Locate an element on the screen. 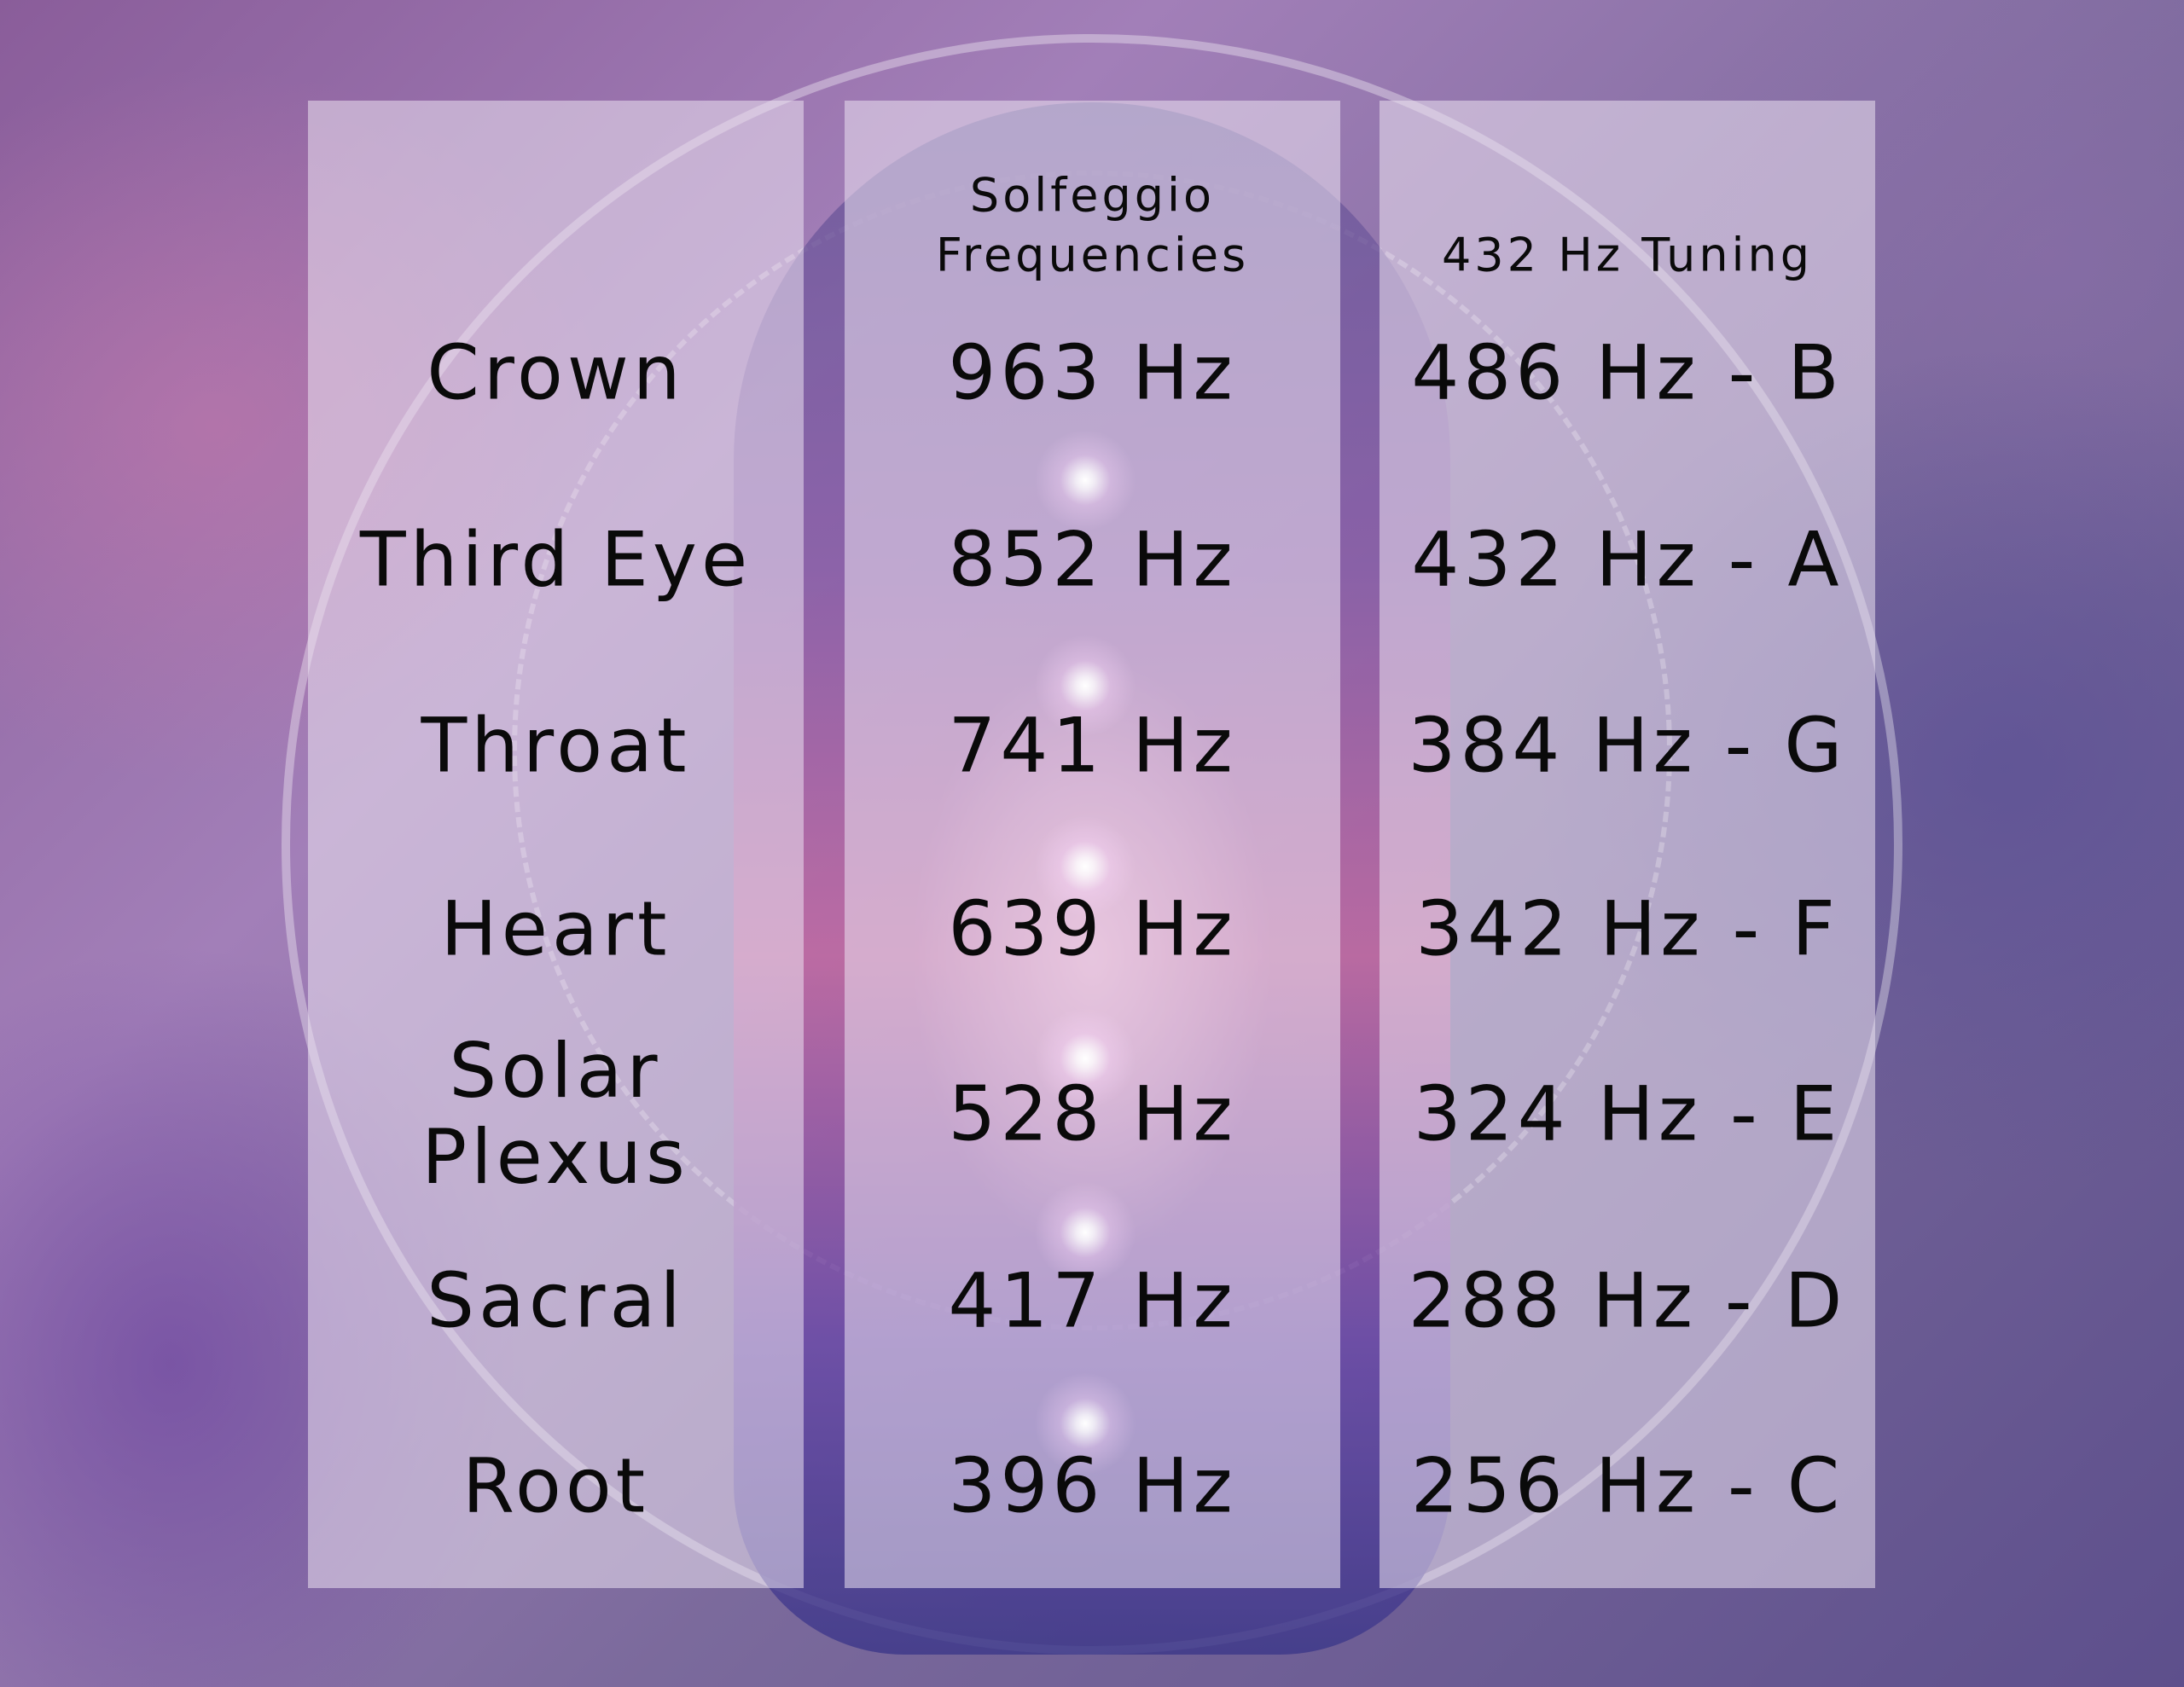 This screenshot has width=2184, height=1687. tuning-frequency-note: 288 Hz - D is located at coordinates (1628, 1301).